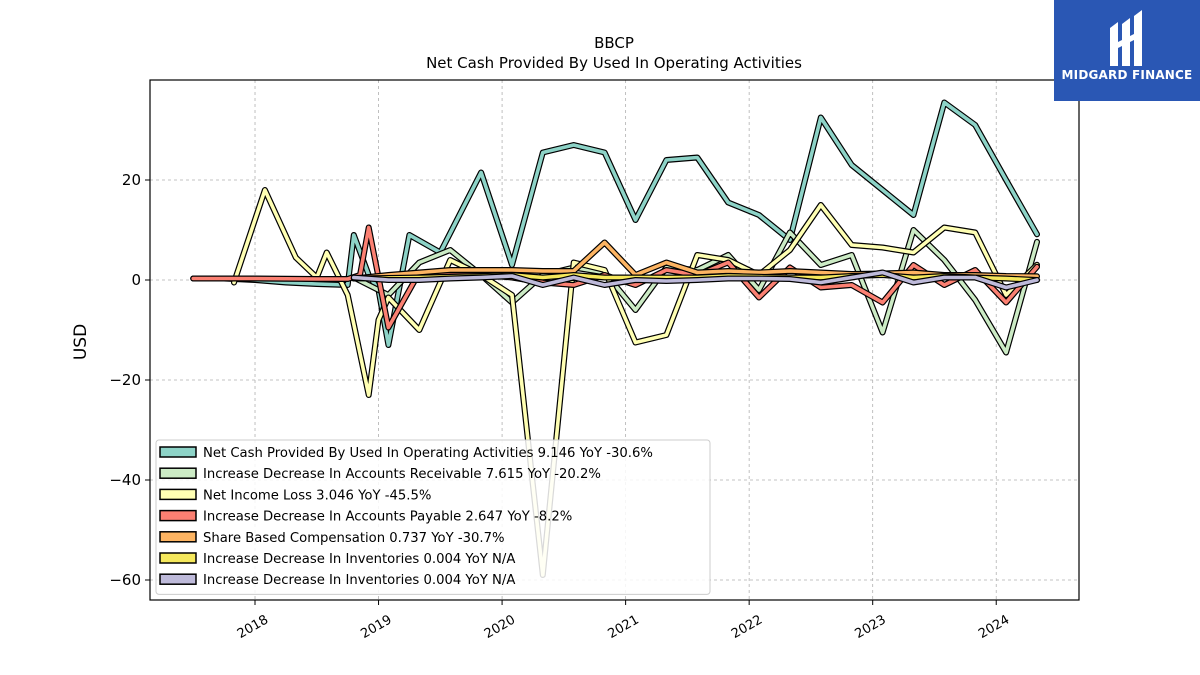 This screenshot has width=1200, height=675. Describe the element at coordinates (614, 43) in the screenshot. I see `chart-title: BBCP` at that location.